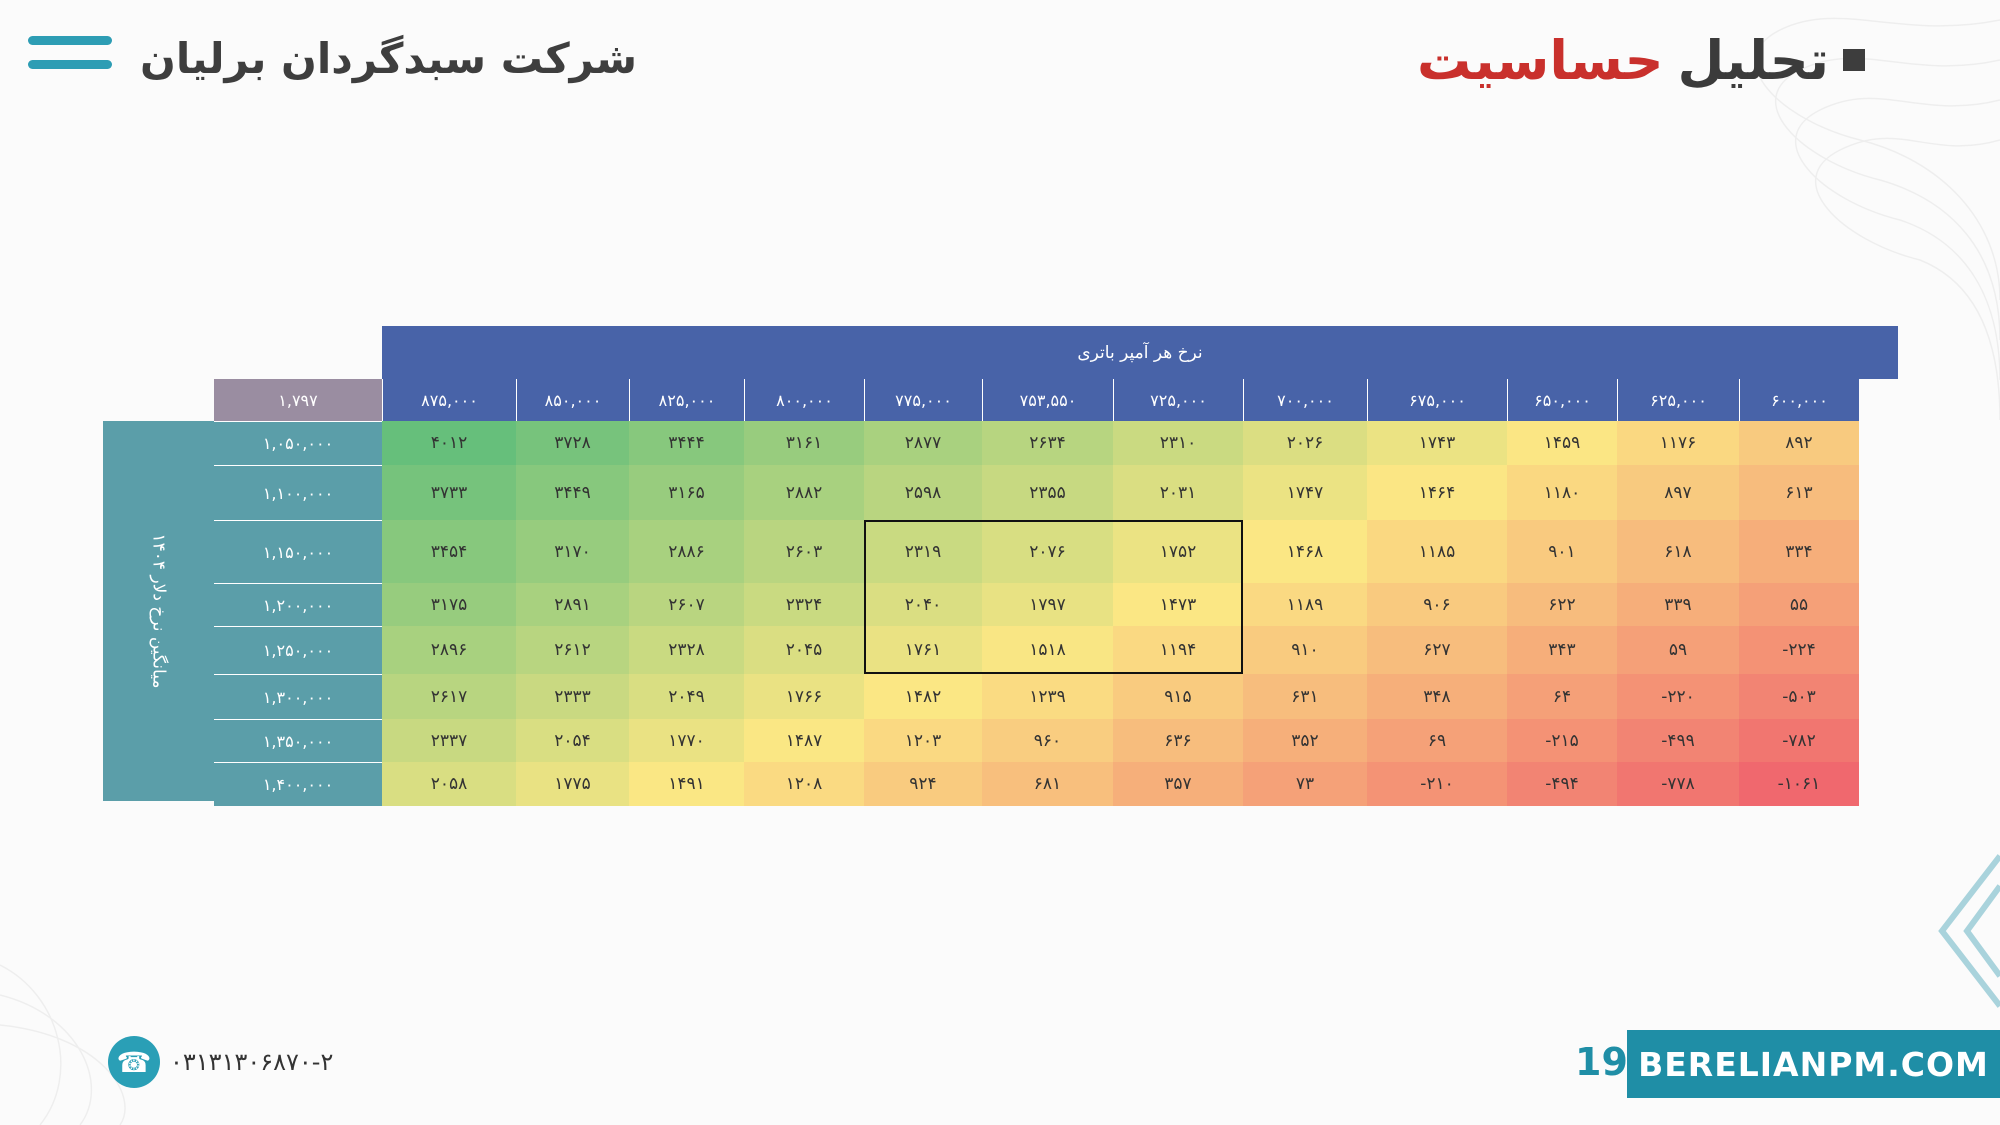  What do you see at coordinates (686, 604) in the screenshot?
I see `table-cell: ۲۶۰۷` at bounding box center [686, 604].